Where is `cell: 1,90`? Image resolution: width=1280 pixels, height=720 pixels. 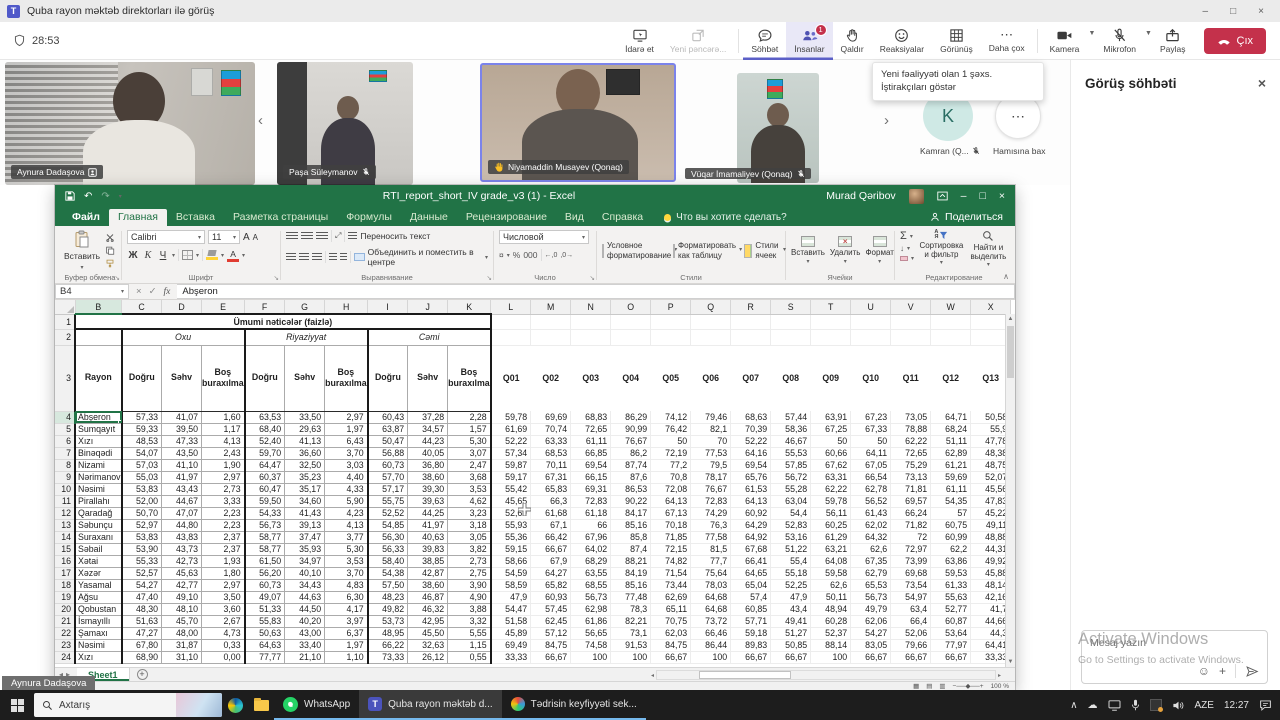 cell: 1,90 is located at coordinates (223, 465).